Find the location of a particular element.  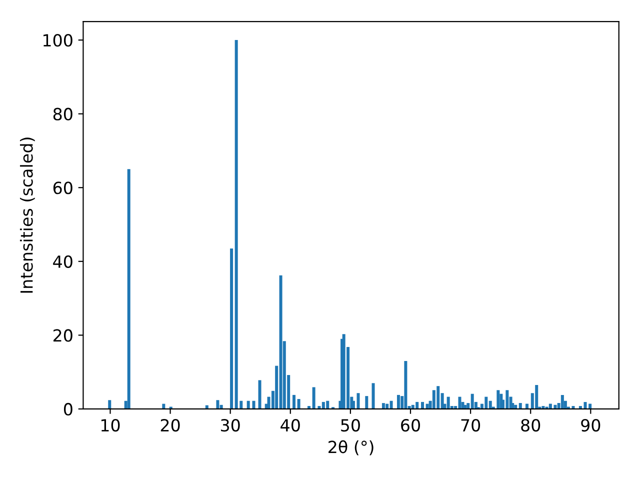

x-tick-label: 70 is located at coordinates (470, 425).